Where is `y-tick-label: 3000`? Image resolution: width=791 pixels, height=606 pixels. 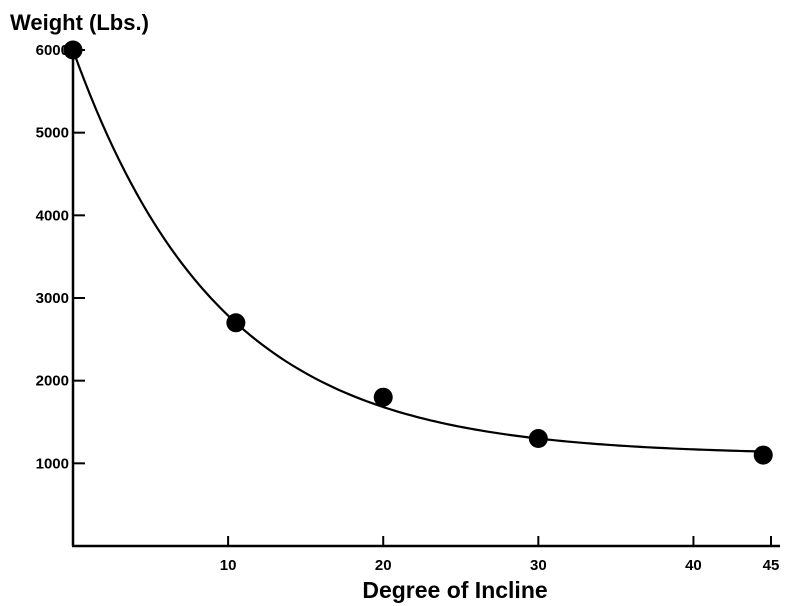
y-tick-label: 3000 is located at coordinates (52, 298).